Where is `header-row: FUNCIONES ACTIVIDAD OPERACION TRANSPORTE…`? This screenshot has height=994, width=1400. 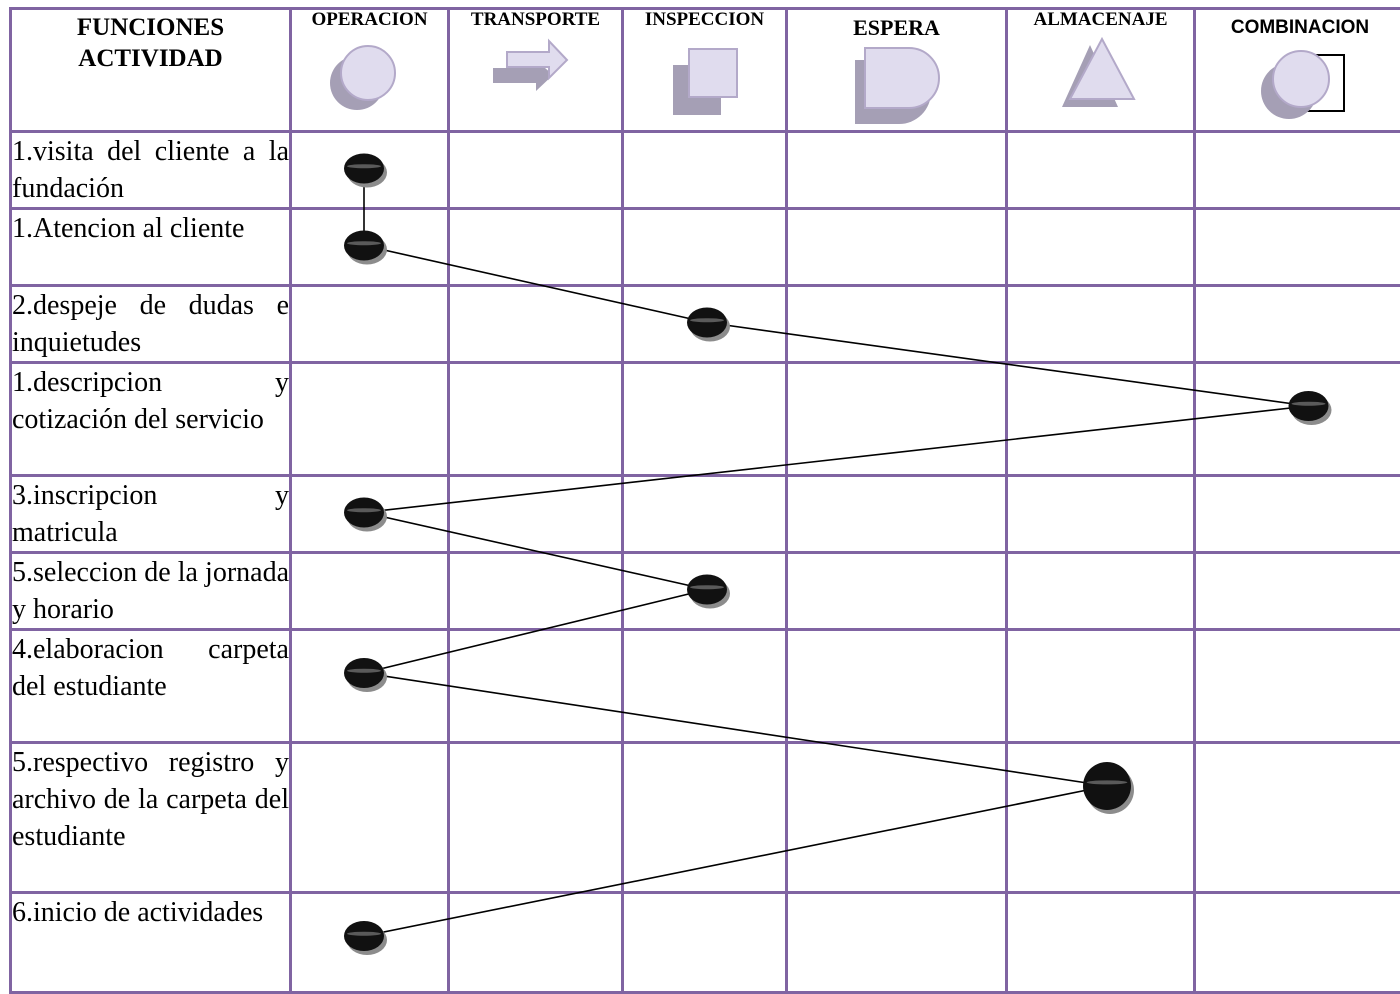 header-row: FUNCIONES ACTIVIDAD OPERACION TRANSPORTE… is located at coordinates (705, 70).